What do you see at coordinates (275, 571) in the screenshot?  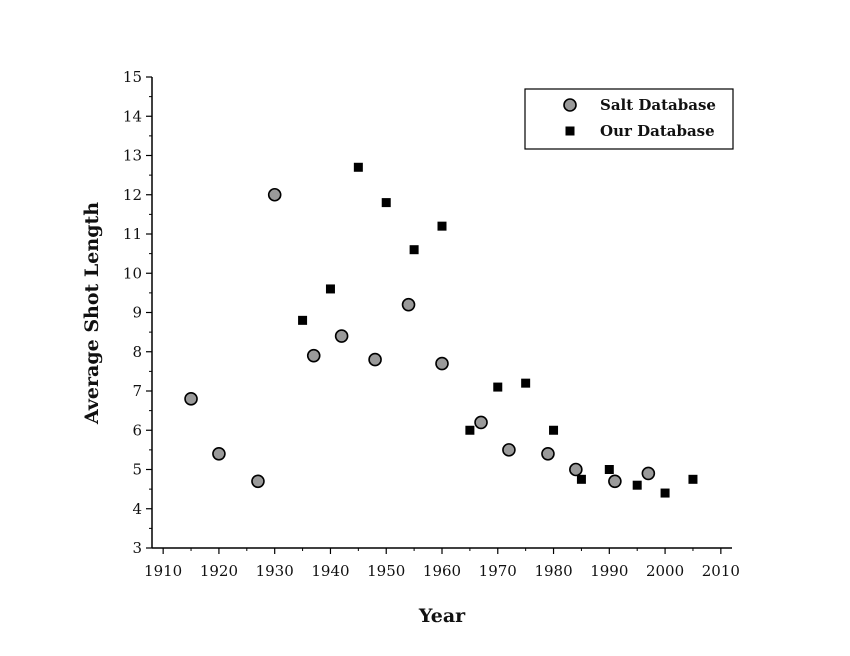 I see `x-tick-label: 1930` at bounding box center [275, 571].